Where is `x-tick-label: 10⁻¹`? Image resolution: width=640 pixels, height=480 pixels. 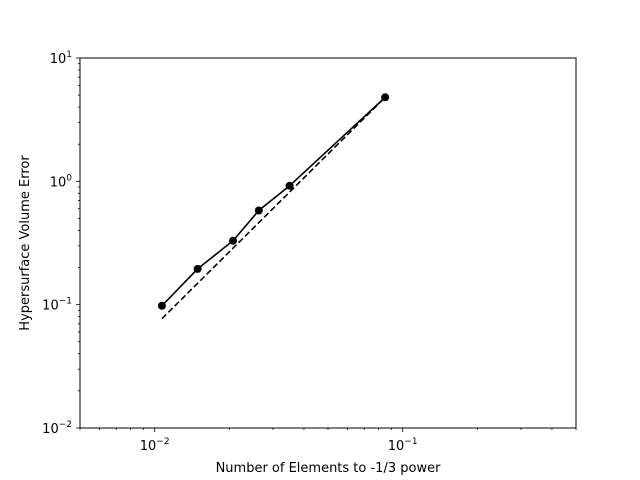 x-tick-label: 10⁻¹ is located at coordinates (403, 445).